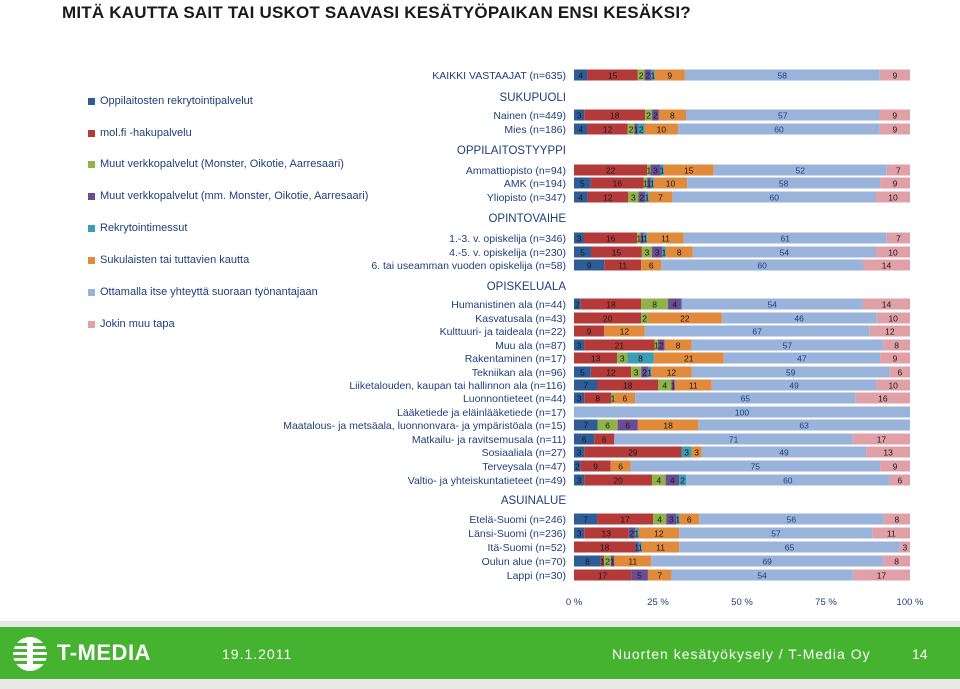  What do you see at coordinates (534, 501) in the screenshot?
I see `group-header: ASUINALUE` at bounding box center [534, 501].